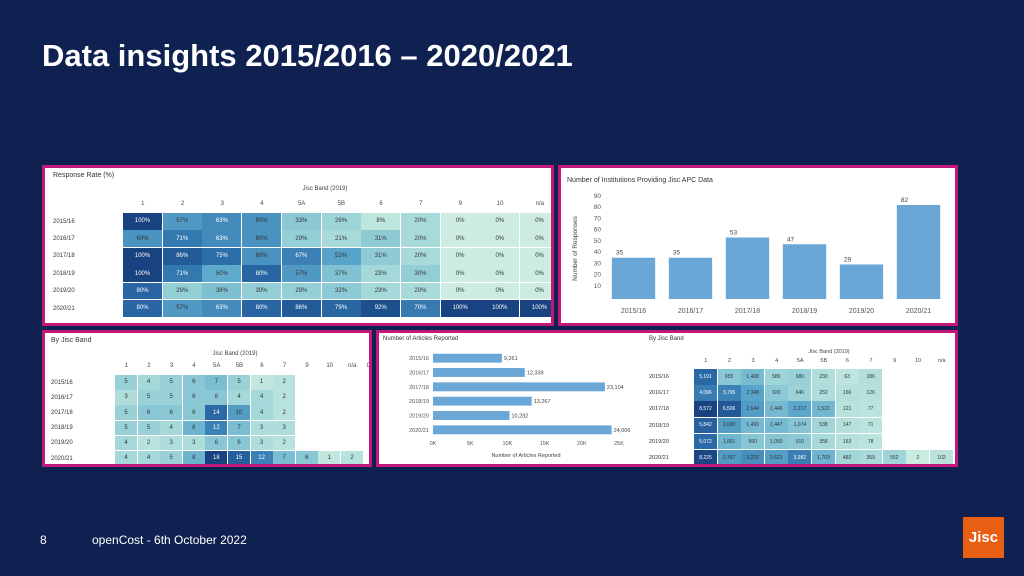  Describe the element at coordinates (64, 239) in the screenshot. I see `row-label: 2016/17` at that location.